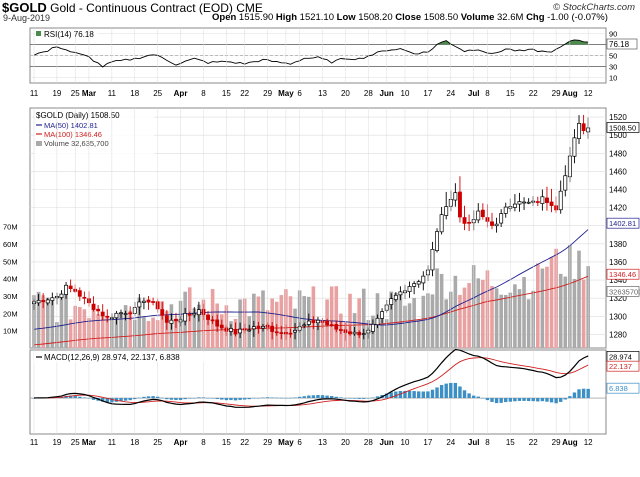 This screenshot has width=640, height=477. I want to click on x-tick-label: 28, so click(368, 442).